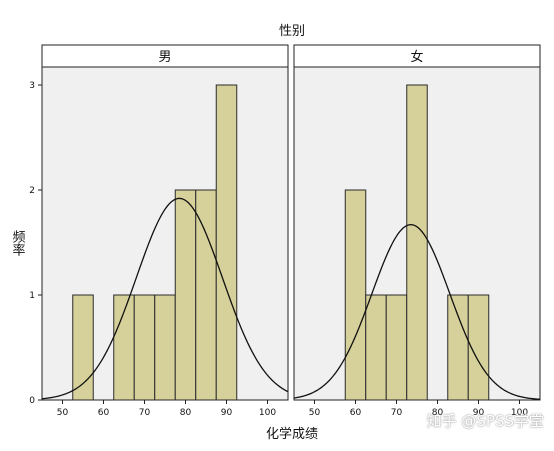 The height and width of the screenshot is (451, 554). I want to click on panel-header-label: 女, so click(416, 57).